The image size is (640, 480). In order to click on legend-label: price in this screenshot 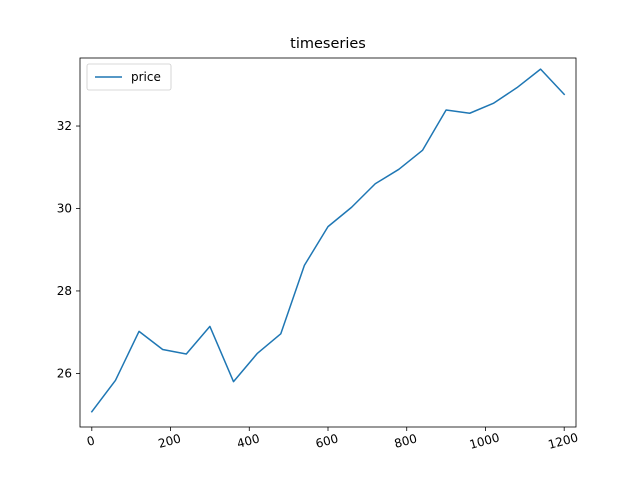, I will do `click(146, 77)`.